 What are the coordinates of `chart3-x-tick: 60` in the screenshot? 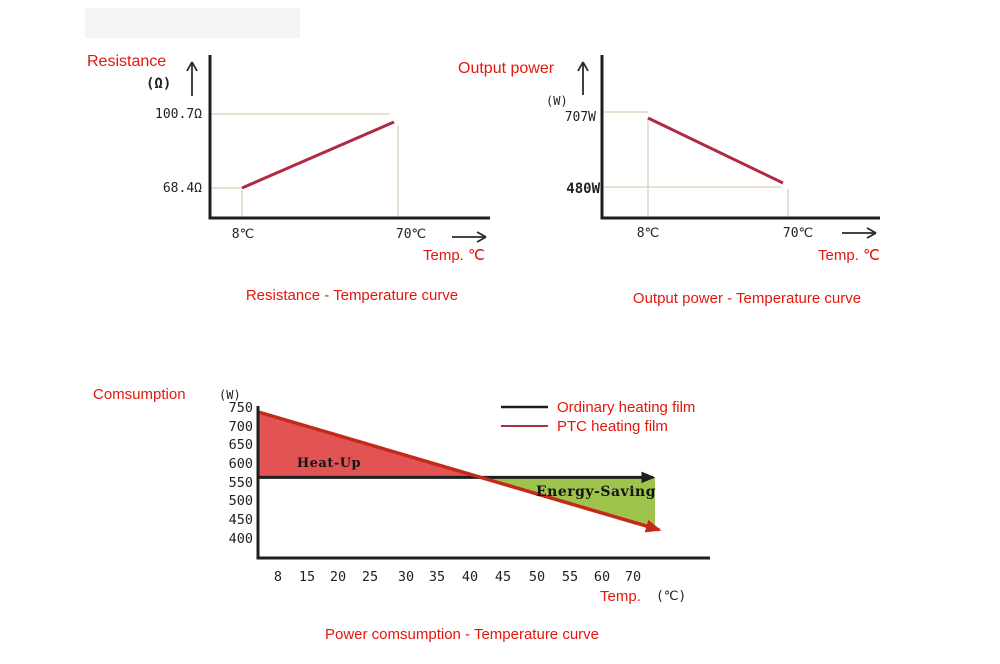 It's located at (602, 577).